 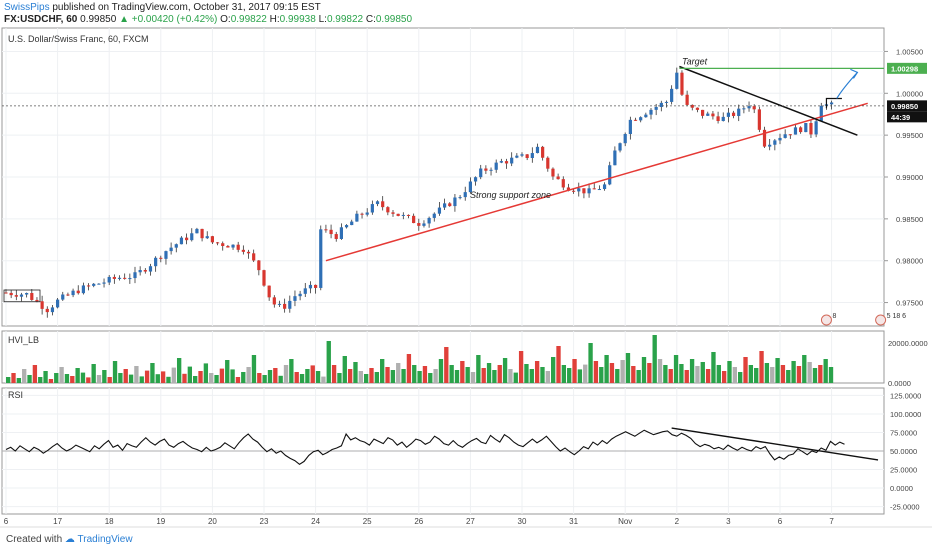 I want to click on tradingview-logo: ☁ TradingView, so click(x=98, y=539).